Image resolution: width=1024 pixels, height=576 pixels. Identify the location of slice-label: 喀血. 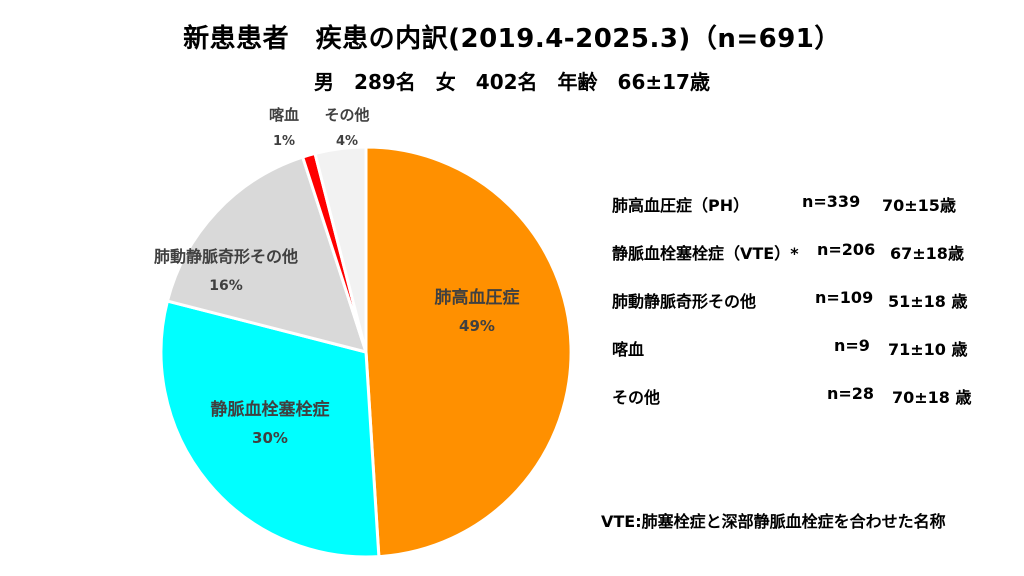
(284, 115).